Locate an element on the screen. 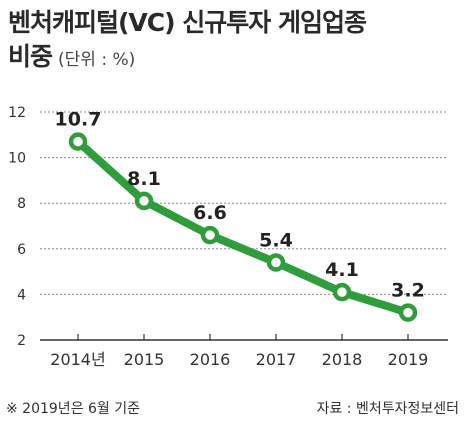  chart-title-second-line: 비중 (단위 : %) is located at coordinates (234, 58).